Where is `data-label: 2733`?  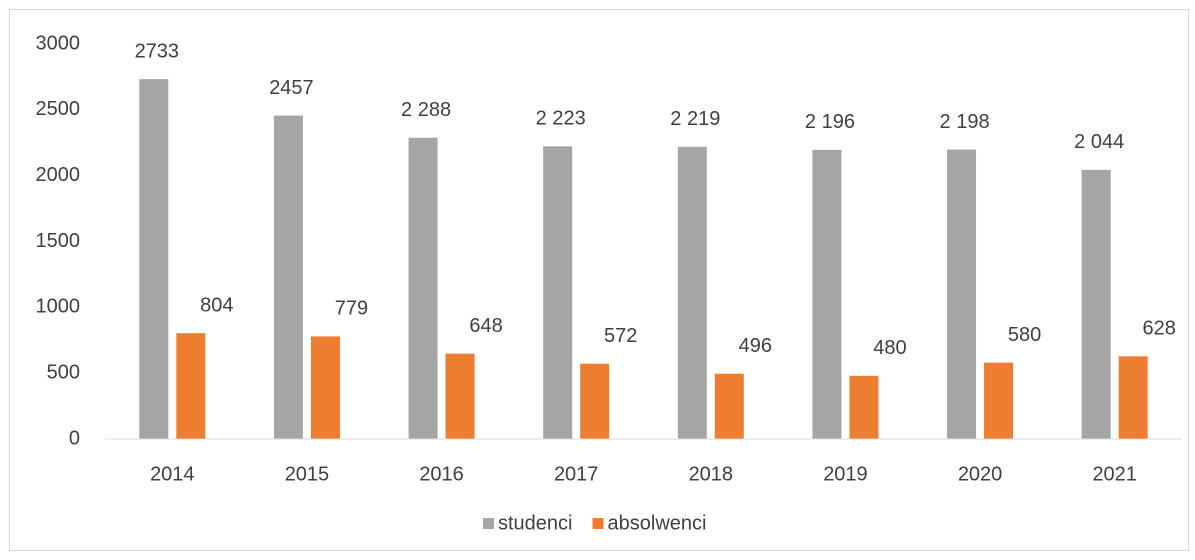 data-label: 2733 is located at coordinates (157, 51).